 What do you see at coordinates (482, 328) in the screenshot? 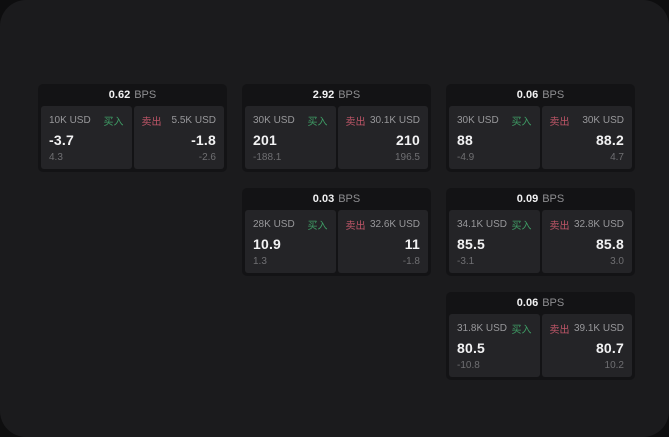
I see `buy-amount: 31.8K USD` at bounding box center [482, 328].